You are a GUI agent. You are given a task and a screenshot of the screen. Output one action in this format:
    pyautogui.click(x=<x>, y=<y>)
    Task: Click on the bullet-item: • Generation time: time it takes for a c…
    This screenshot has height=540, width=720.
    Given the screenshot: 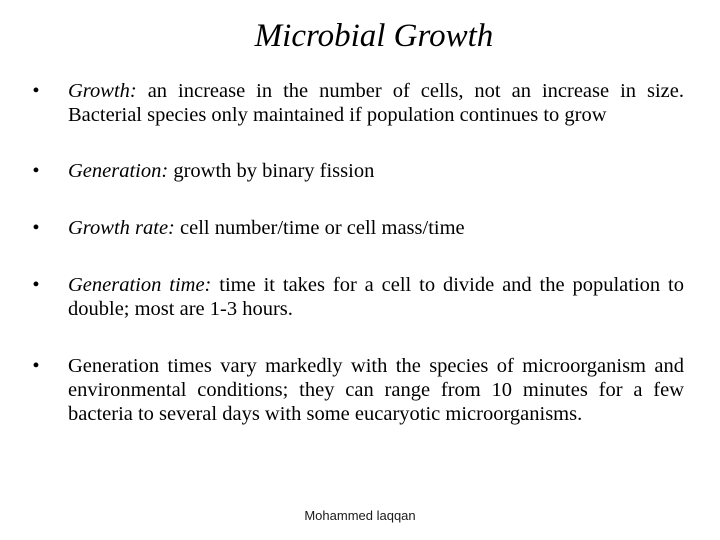 What is the action you would take?
    pyautogui.click(x=356, y=297)
    